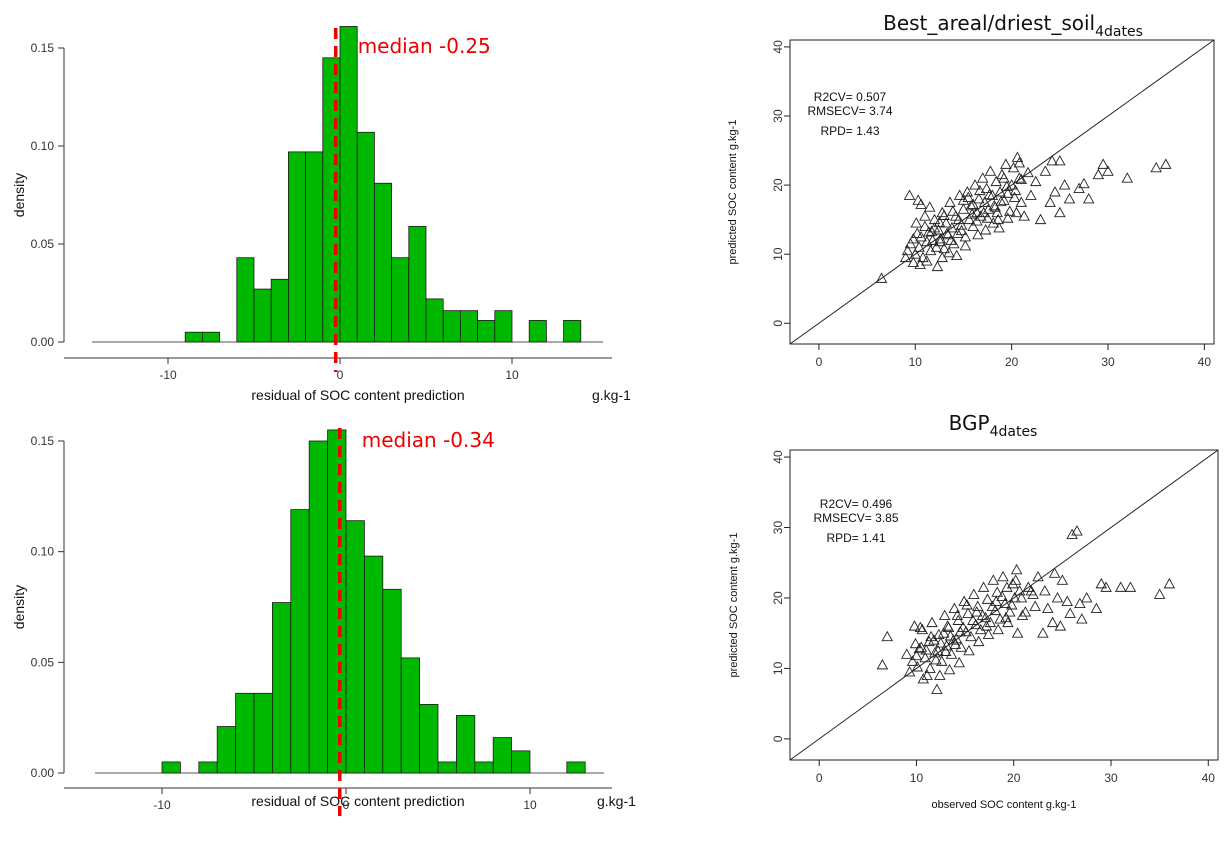 Image resolution: width=1224 pixels, height=841 pixels. Describe the element at coordinates (43, 244) in the screenshot. I see `y-tick-label: 0.05` at that location.